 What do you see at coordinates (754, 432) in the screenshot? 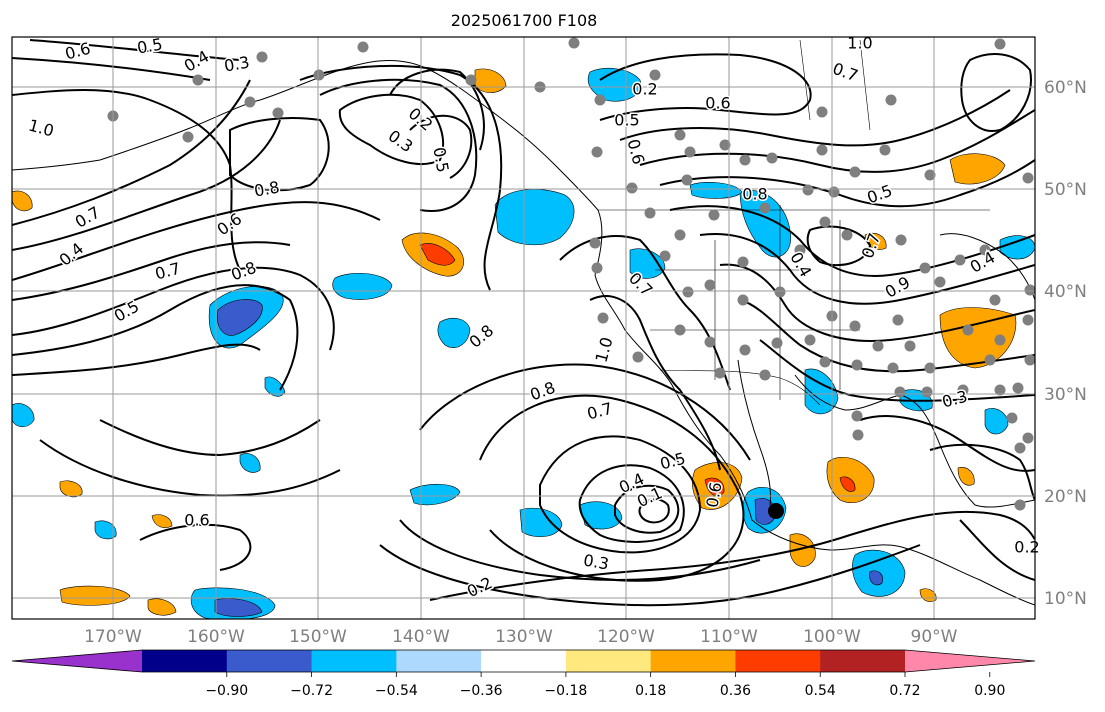
I see `coastline` at bounding box center [754, 432].